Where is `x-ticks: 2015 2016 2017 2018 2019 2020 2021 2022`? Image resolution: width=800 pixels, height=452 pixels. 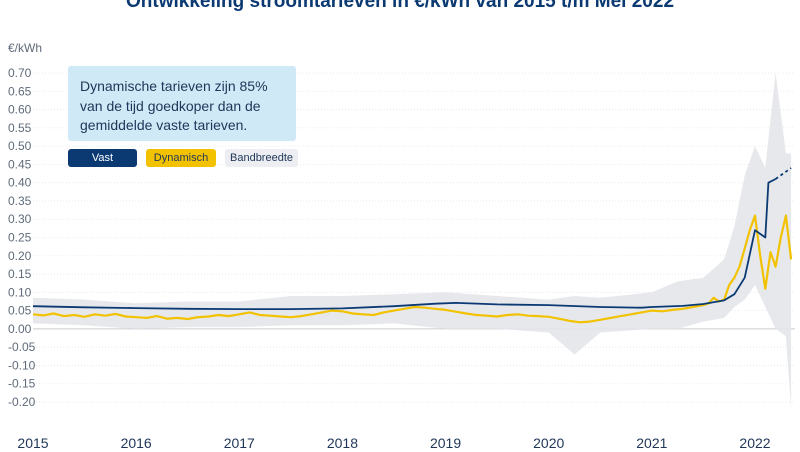 x-ticks: 2015 2016 2017 2018 2019 2020 2021 2022 is located at coordinates (393, 443).